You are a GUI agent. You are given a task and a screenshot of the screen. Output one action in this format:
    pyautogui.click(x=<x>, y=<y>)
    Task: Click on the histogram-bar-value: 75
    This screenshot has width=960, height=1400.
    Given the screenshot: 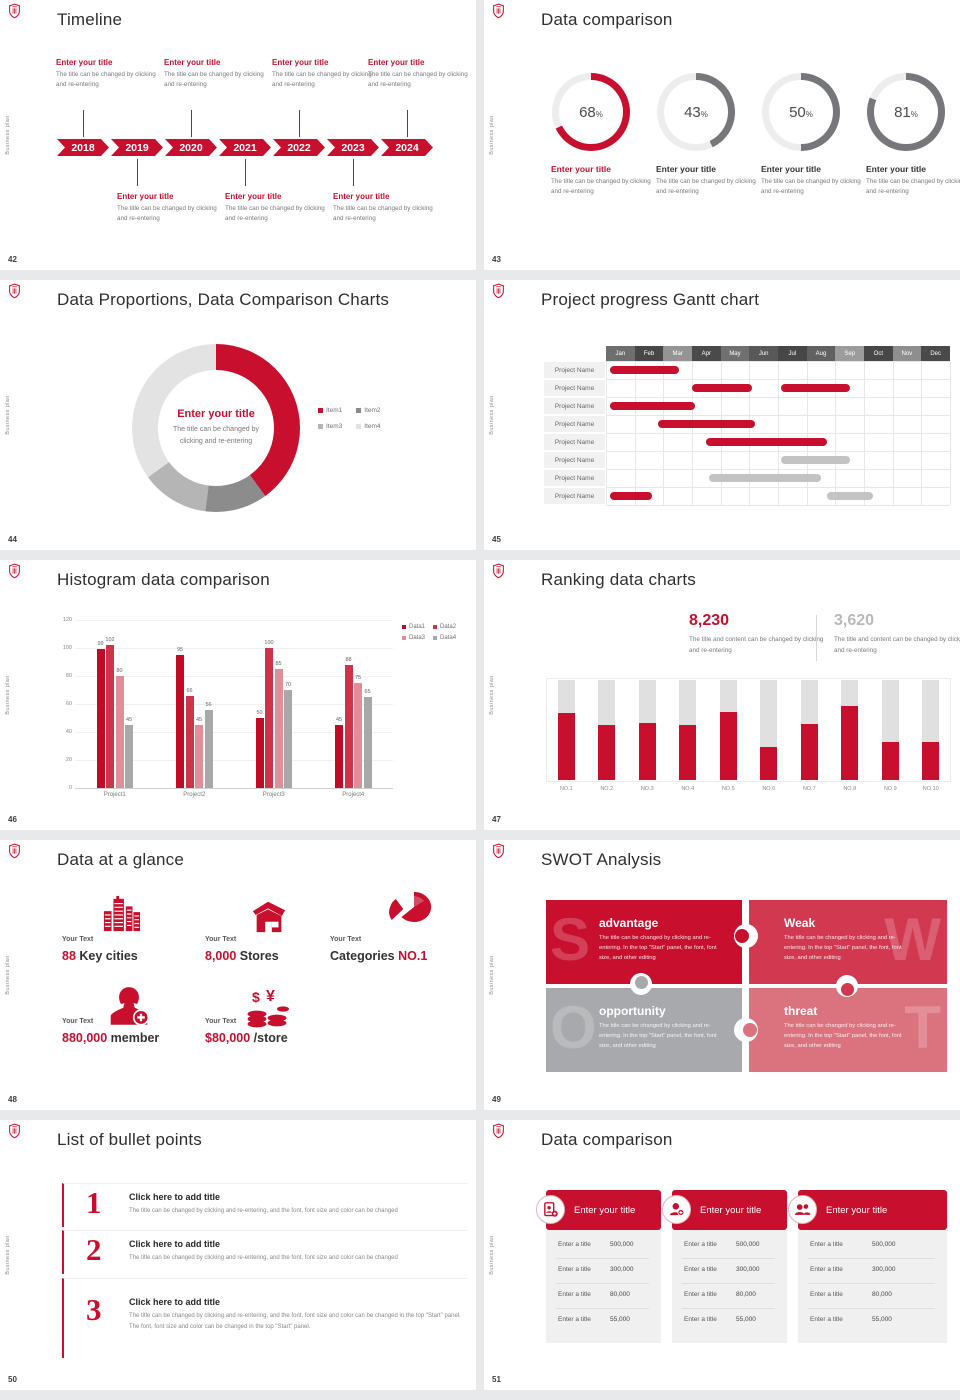 What is the action you would take?
    pyautogui.click(x=358, y=678)
    